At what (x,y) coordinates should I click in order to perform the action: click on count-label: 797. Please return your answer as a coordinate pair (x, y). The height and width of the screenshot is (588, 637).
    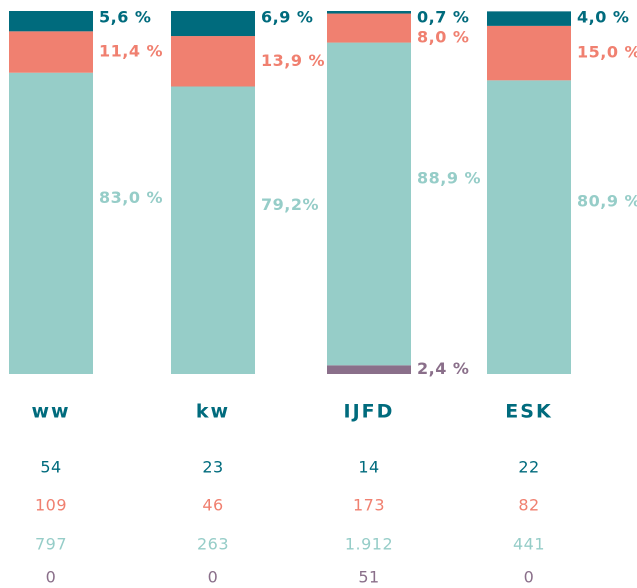
    Looking at the image, I should click on (51, 544).